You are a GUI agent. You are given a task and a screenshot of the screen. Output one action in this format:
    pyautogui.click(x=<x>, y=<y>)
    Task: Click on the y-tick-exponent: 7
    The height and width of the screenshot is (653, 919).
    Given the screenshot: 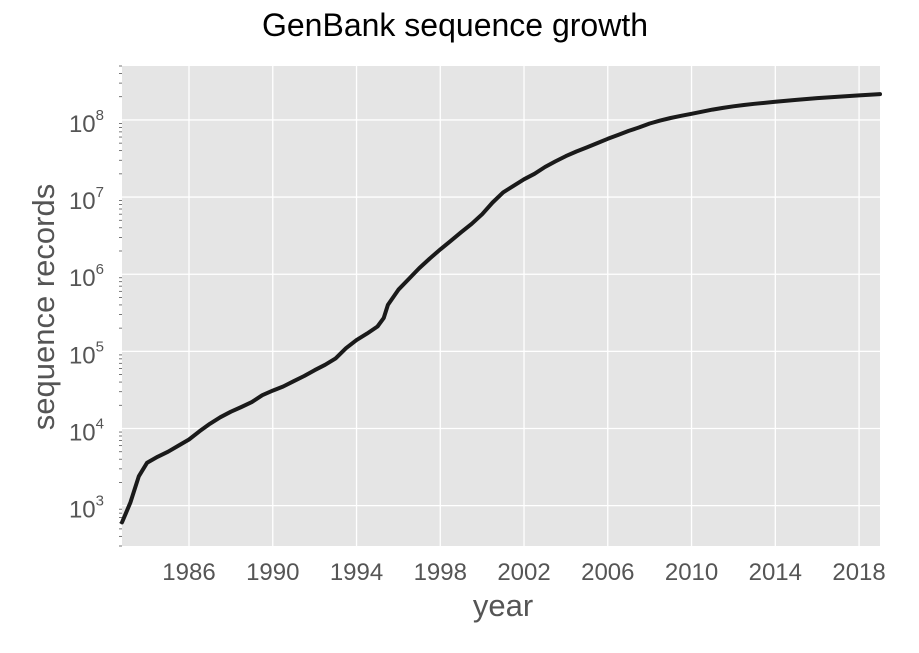 What is the action you would take?
    pyautogui.click(x=100, y=192)
    